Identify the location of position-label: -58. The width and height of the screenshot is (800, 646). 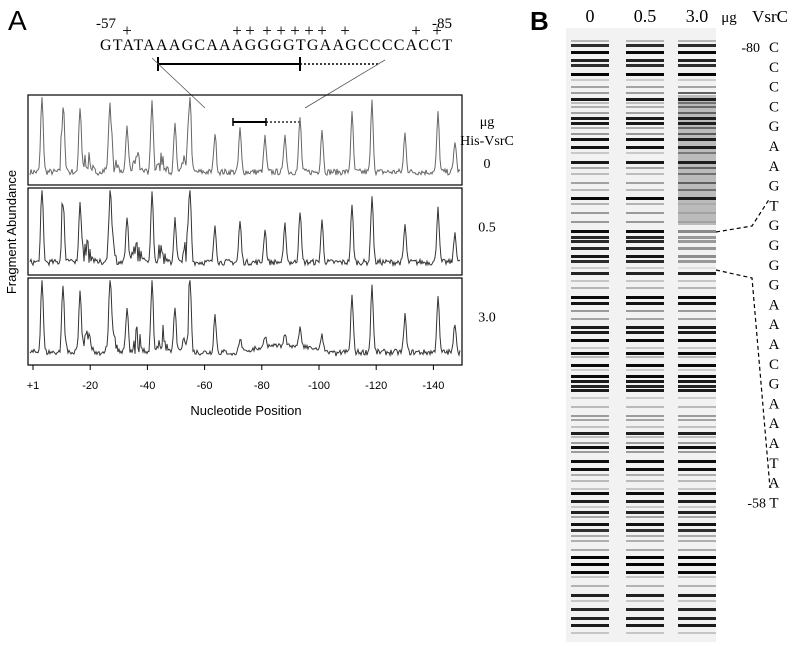
(756, 503).